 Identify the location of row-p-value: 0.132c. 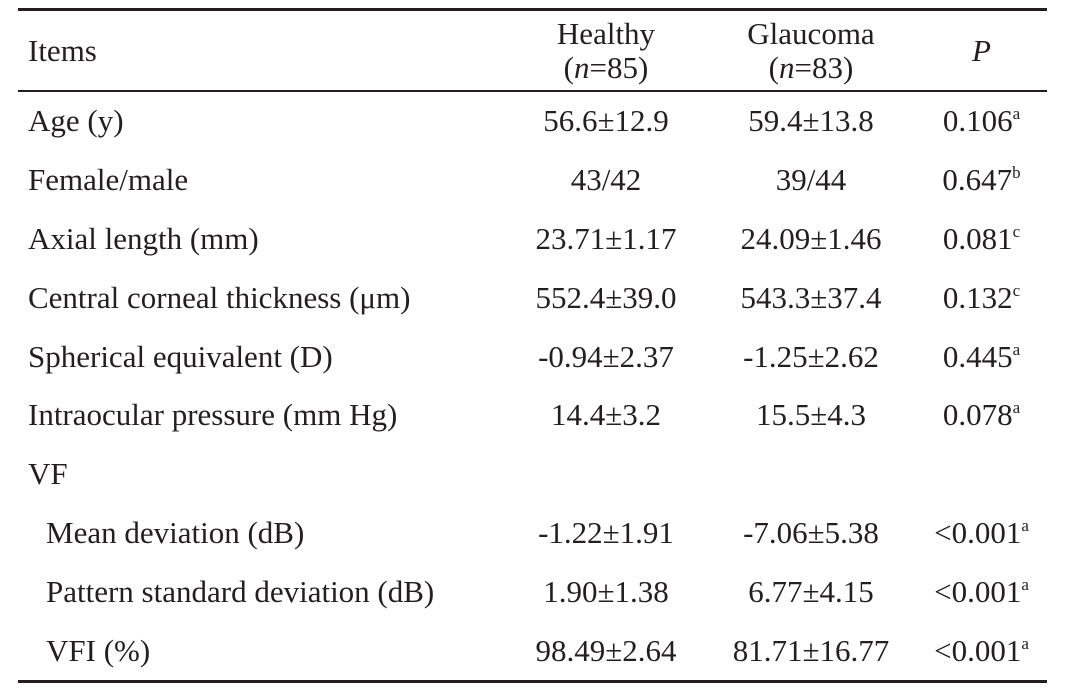
(981, 297).